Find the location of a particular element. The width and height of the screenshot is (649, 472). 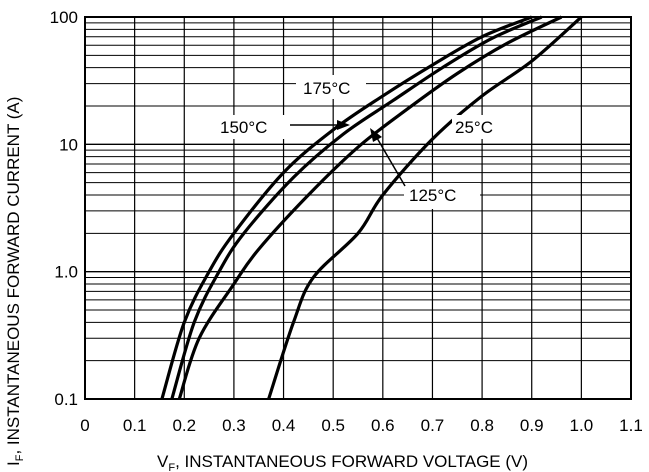

y-axis-title: IF, INSTANTANEOUS FORWARD CURRENT (A) is located at coordinates (15, 281).